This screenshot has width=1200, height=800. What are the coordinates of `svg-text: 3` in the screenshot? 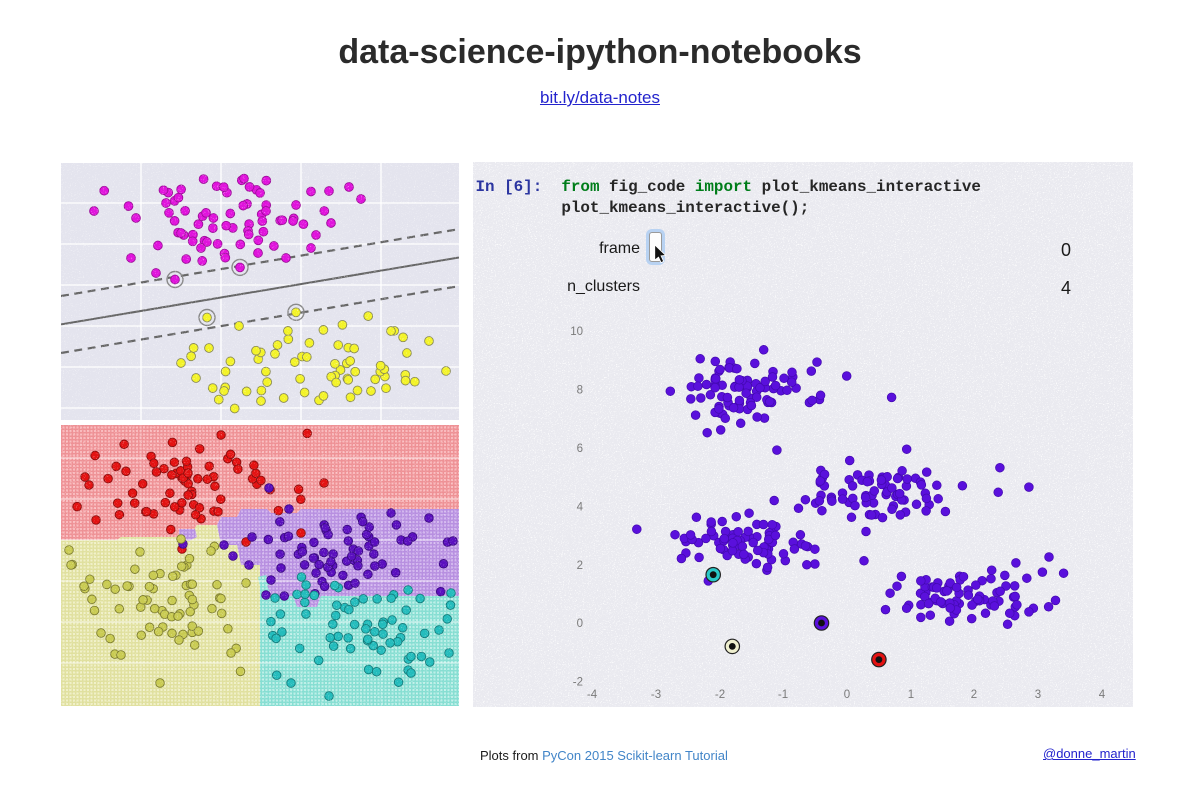 It's located at (1038, 695).